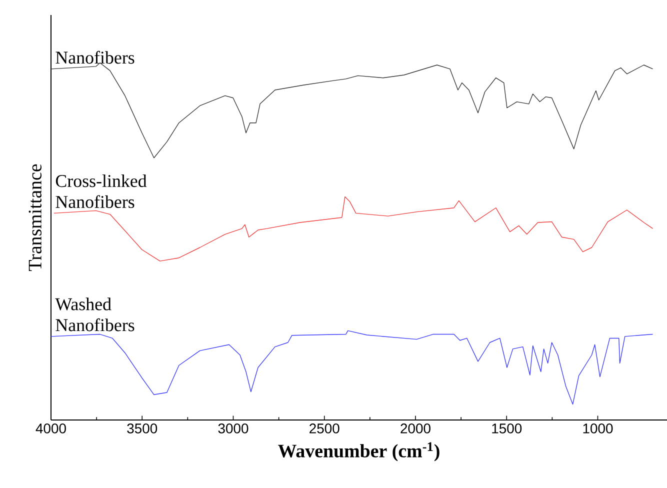  What do you see at coordinates (51, 429) in the screenshot?
I see `x-tick-label: 4000` at bounding box center [51, 429].